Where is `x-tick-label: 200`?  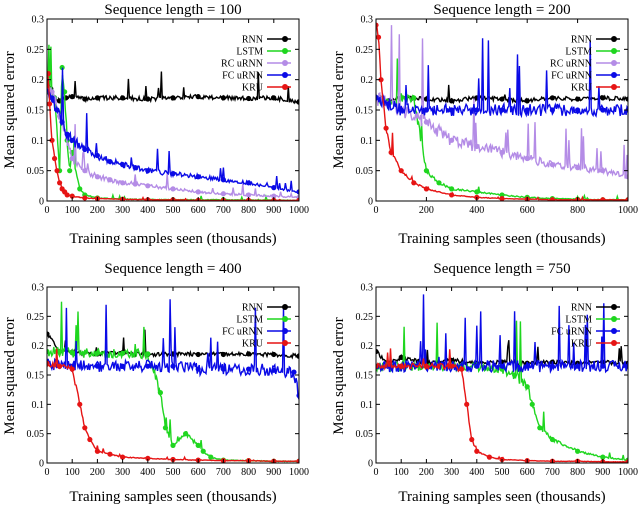 x-tick-label: 200 is located at coordinates (426, 210).